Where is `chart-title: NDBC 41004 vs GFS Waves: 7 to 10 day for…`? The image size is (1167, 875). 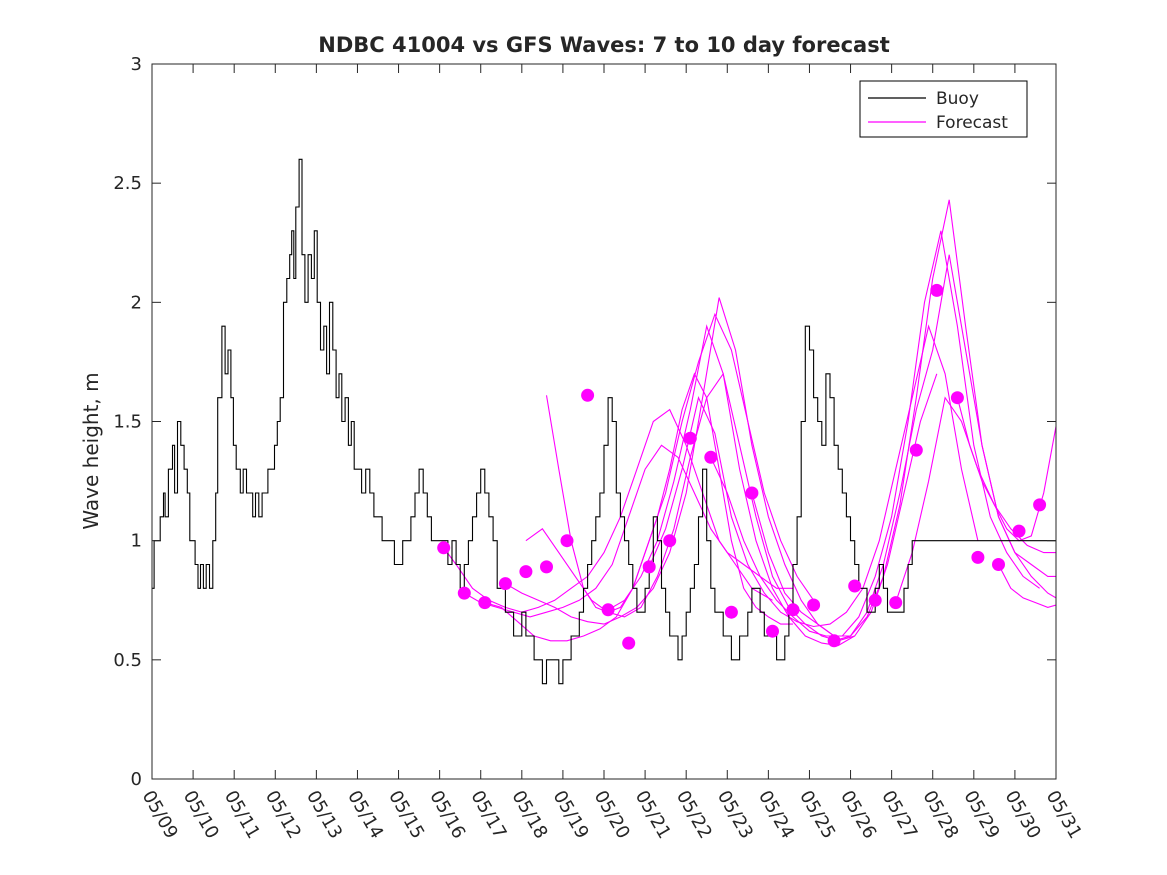
chart-title: NDBC 41004 vs GFS Waves: 7 to 10 day for… is located at coordinates (603, 45).